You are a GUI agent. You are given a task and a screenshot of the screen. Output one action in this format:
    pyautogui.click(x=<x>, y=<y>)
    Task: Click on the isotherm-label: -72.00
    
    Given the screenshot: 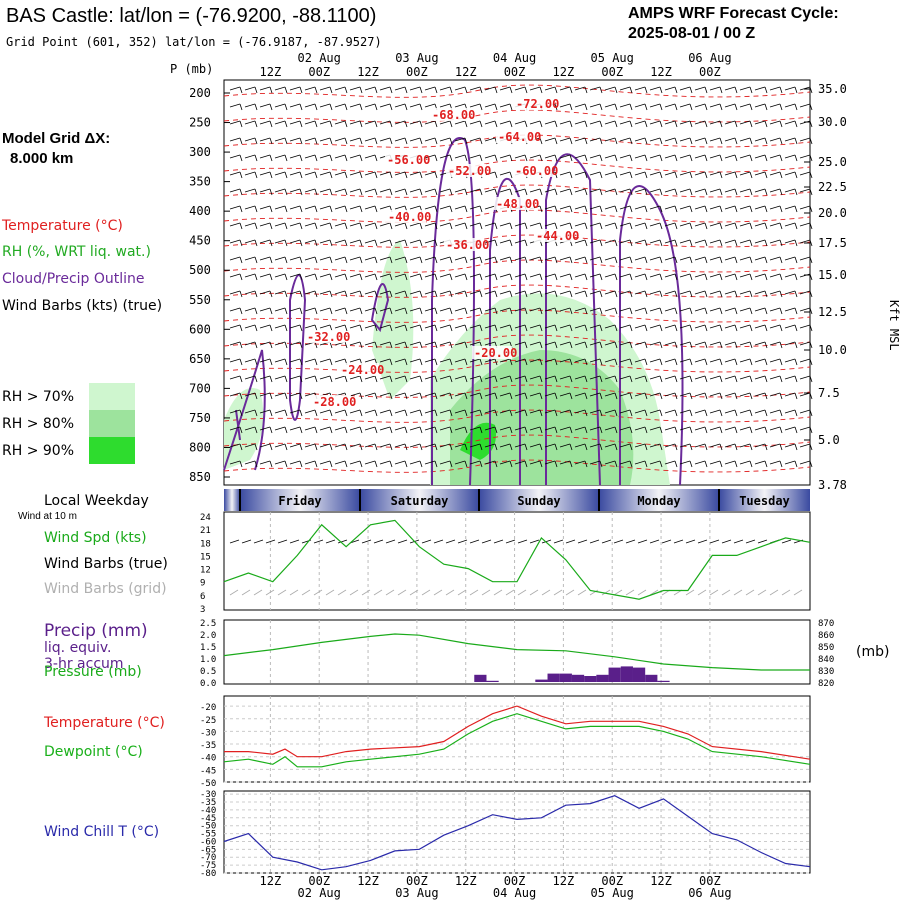 What is the action you would take?
    pyautogui.click(x=537, y=104)
    